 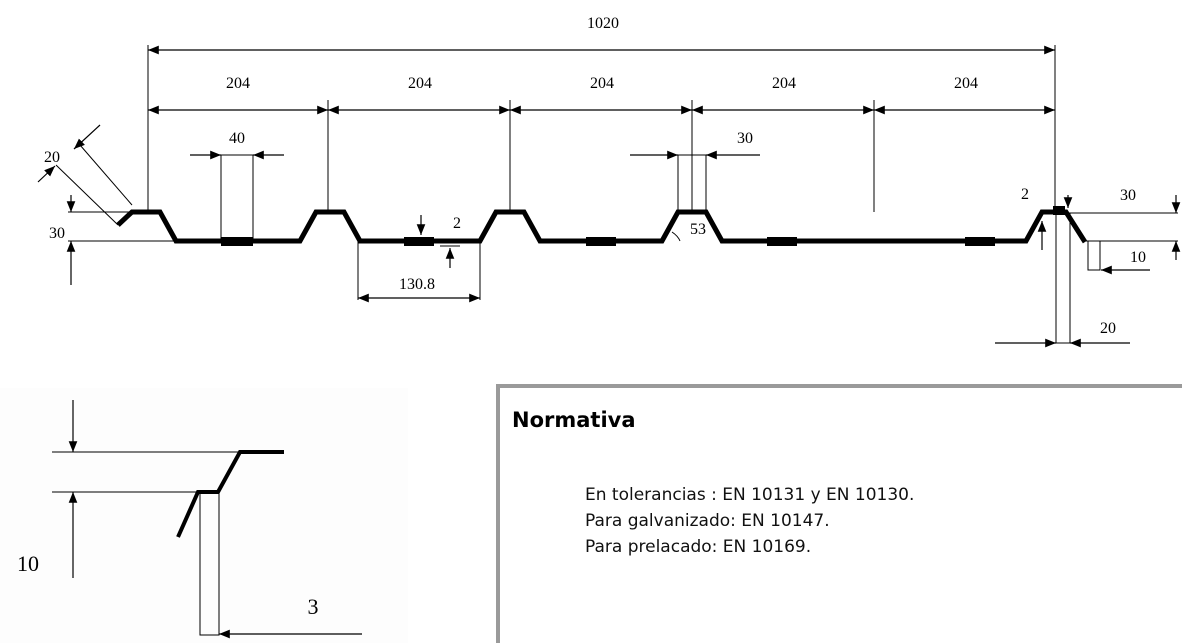 What do you see at coordinates (688, 231) in the screenshot?
I see `angle-dimension: 53` at bounding box center [688, 231].